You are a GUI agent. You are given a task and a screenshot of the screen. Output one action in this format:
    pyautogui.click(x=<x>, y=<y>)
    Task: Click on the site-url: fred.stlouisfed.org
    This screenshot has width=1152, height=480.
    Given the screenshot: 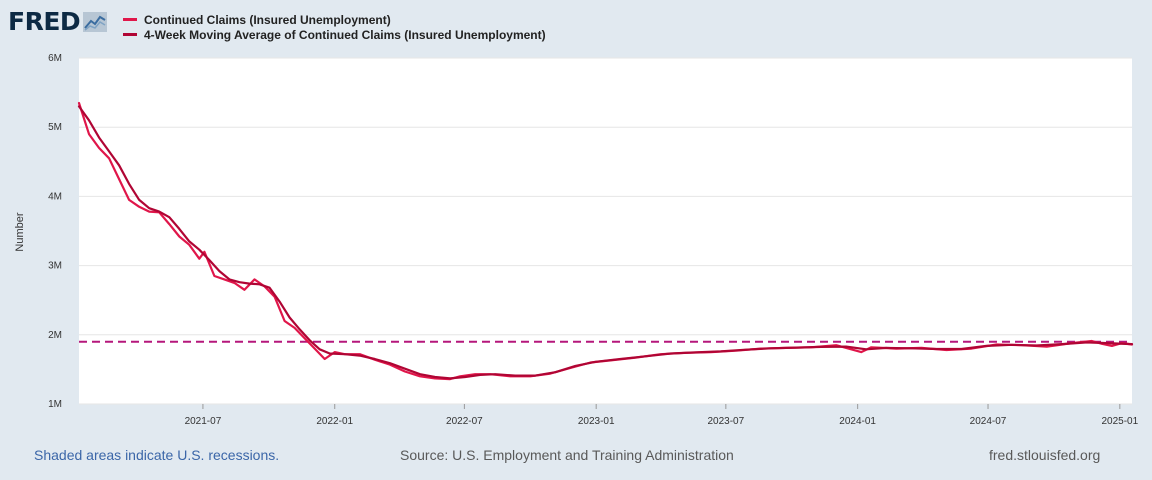 What is the action you would take?
    pyautogui.click(x=1045, y=455)
    